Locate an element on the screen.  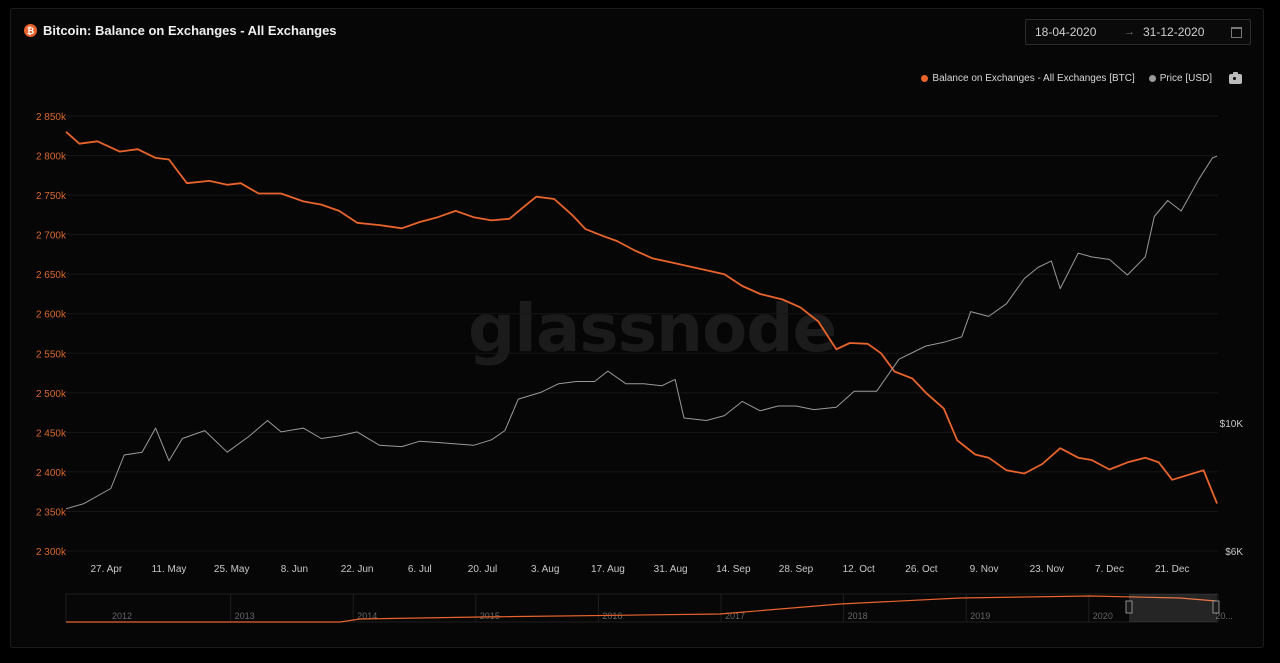
x-axis-tick-label: 8. Jun is located at coordinates (294, 569).